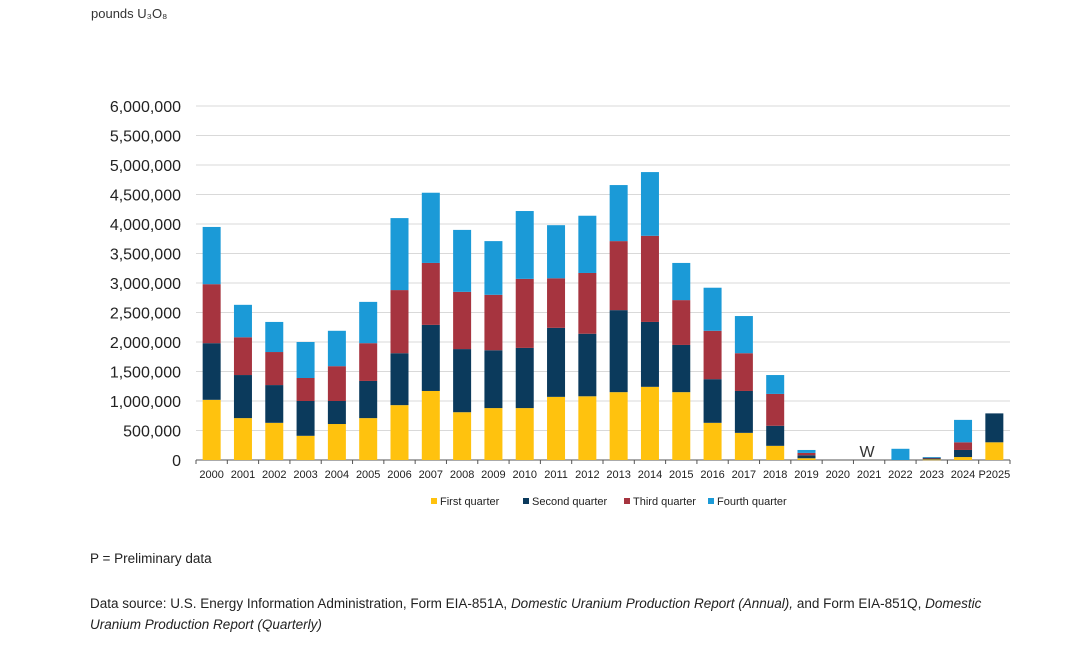 The width and height of the screenshot is (1073, 654). I want to click on y-tick-label: 5,500,000, so click(145, 137).